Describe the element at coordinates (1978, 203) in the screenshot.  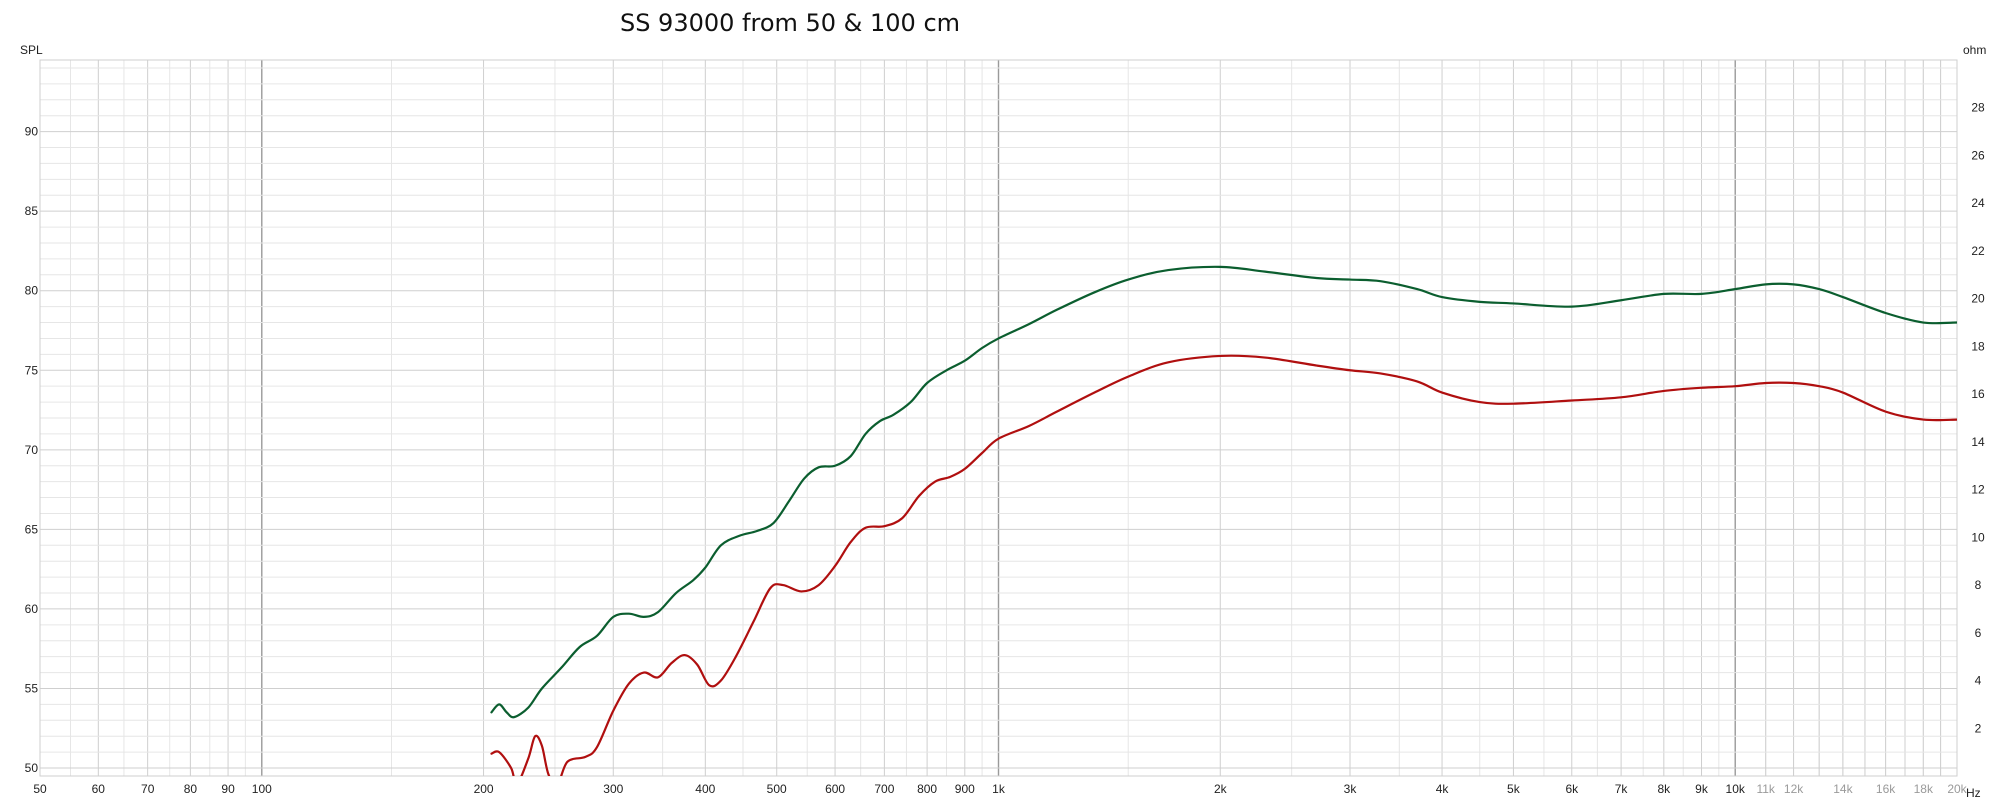
I see `y-right-tick-label: 24` at that location.